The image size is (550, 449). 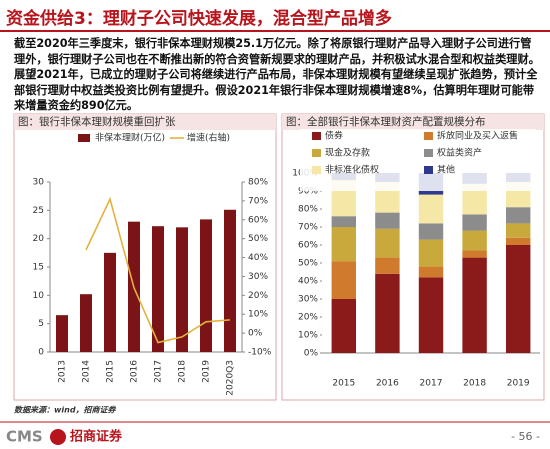 What do you see at coordinates (275, 31) in the screenshot?
I see `title-rule` at bounding box center [275, 31].